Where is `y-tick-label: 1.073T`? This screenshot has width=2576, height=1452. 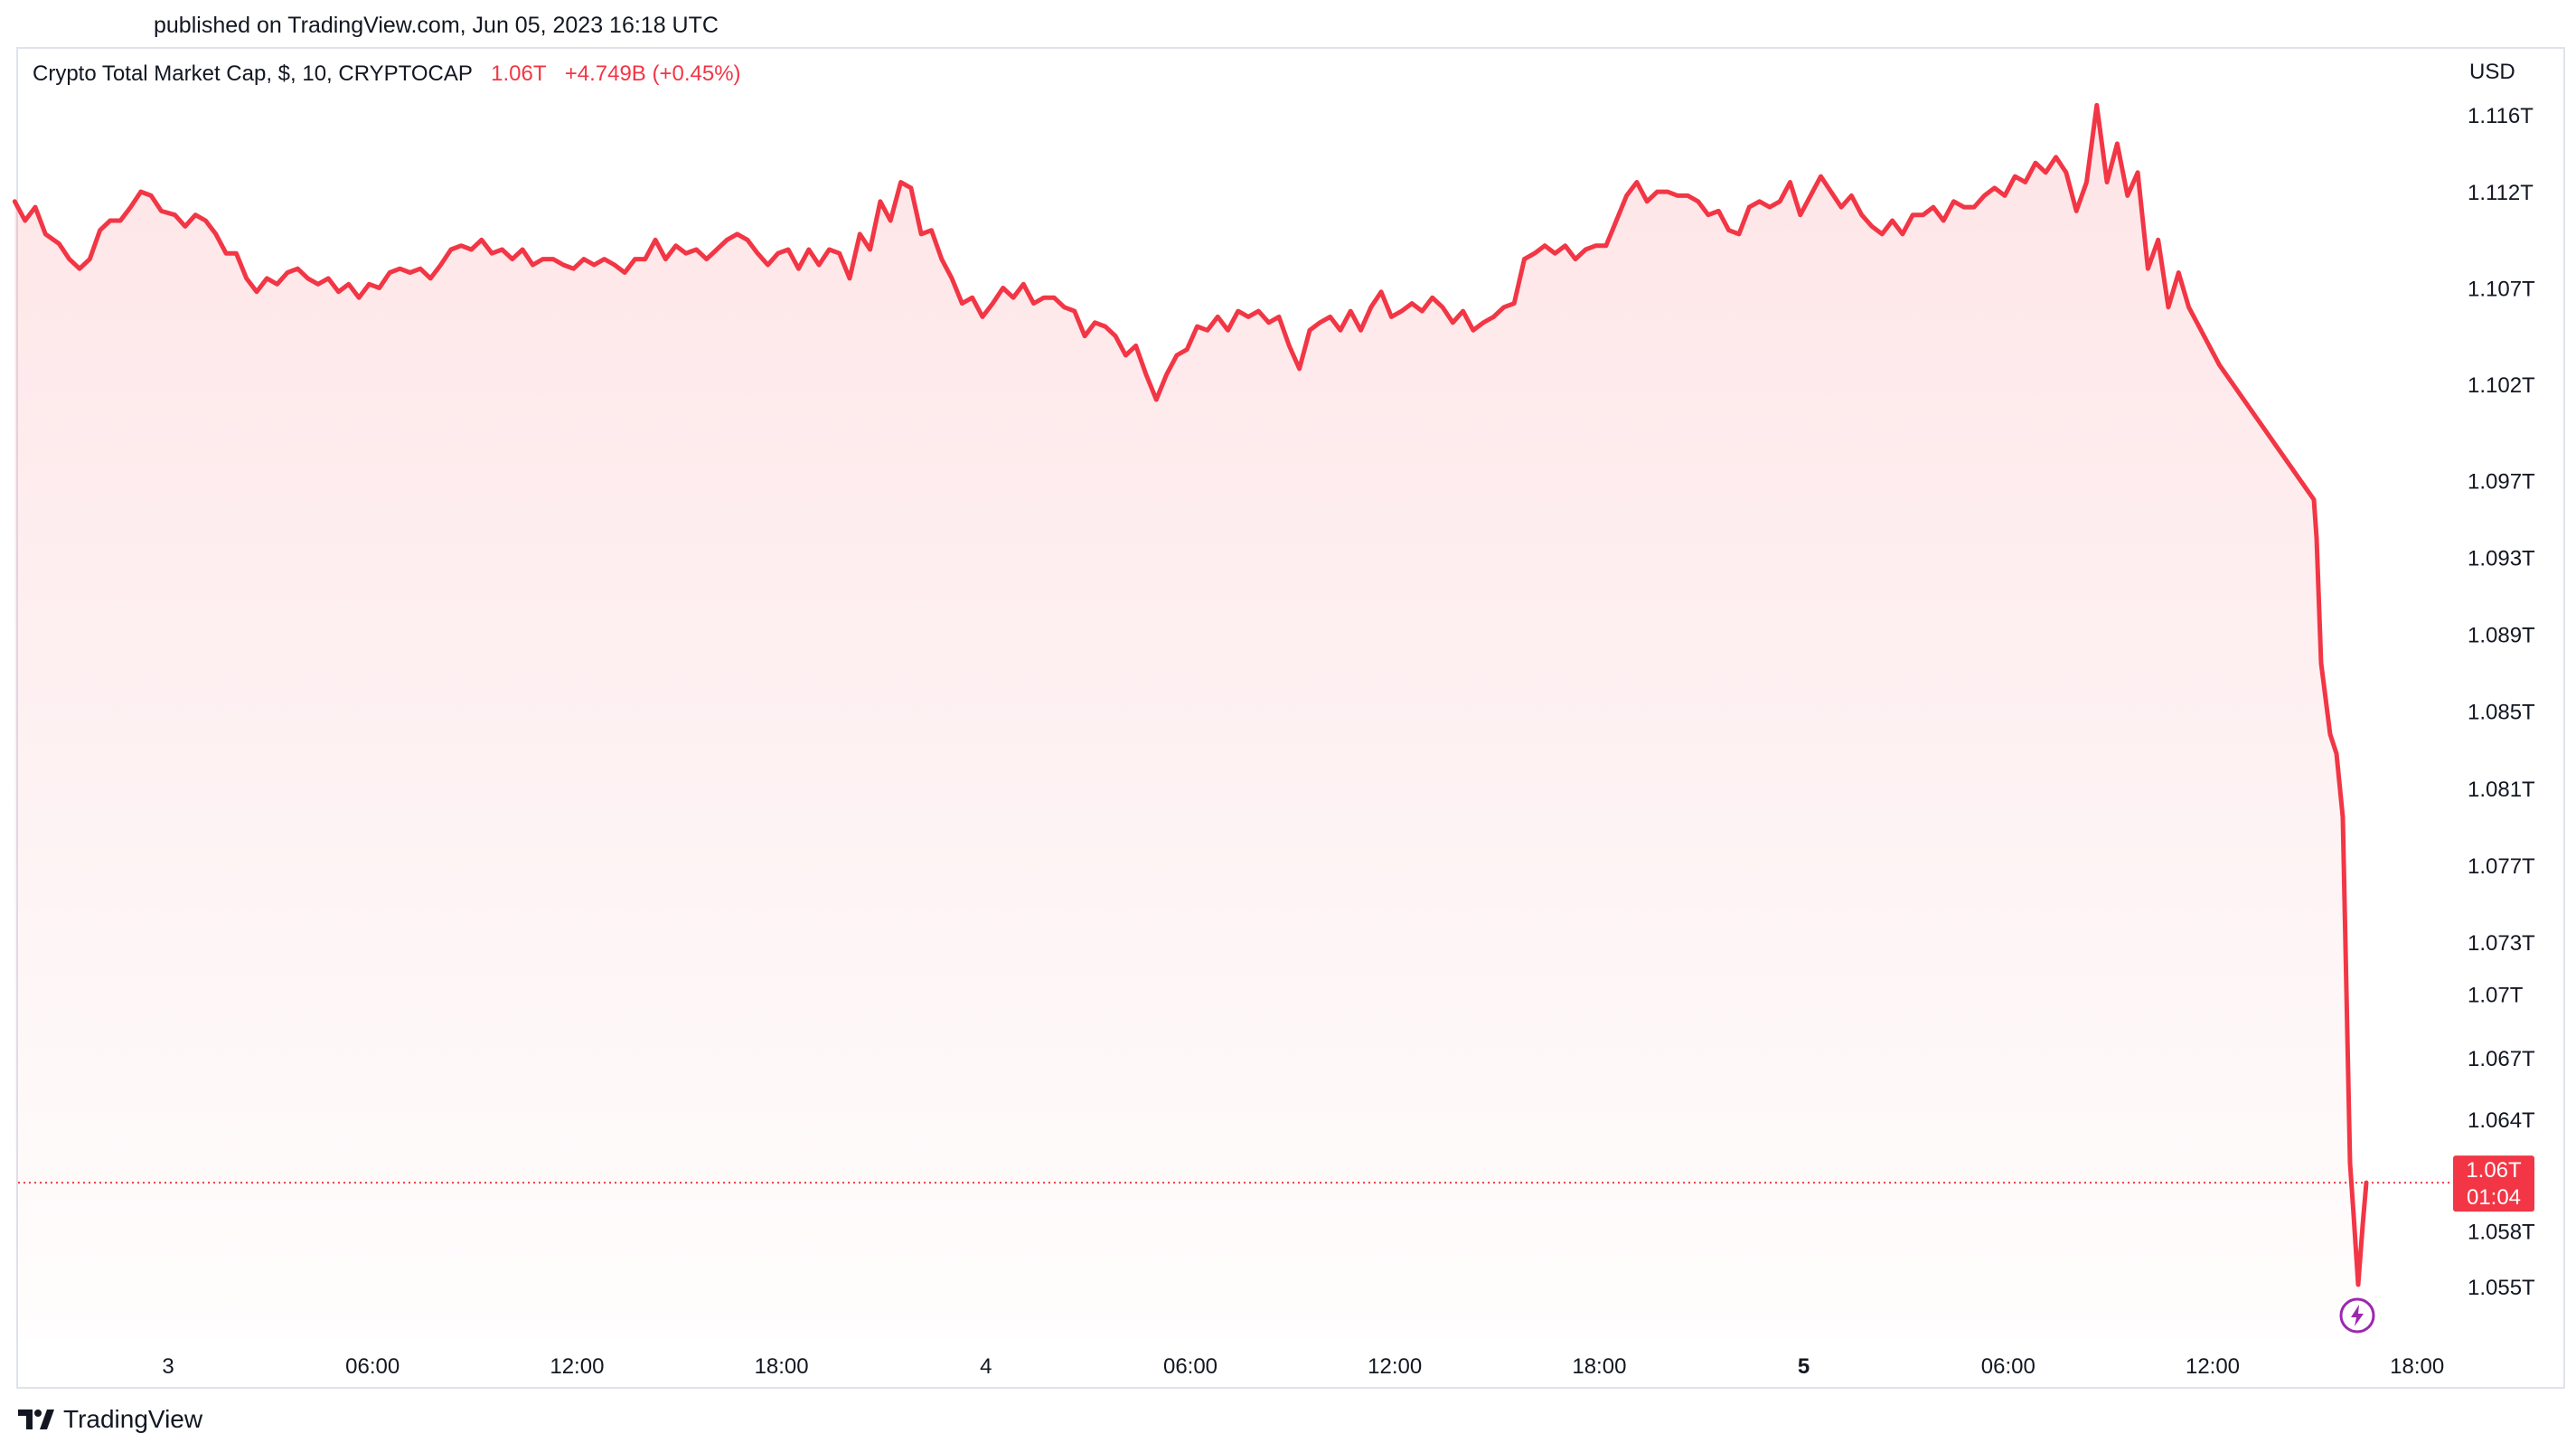 y-tick-label: 1.073T is located at coordinates (2502, 943).